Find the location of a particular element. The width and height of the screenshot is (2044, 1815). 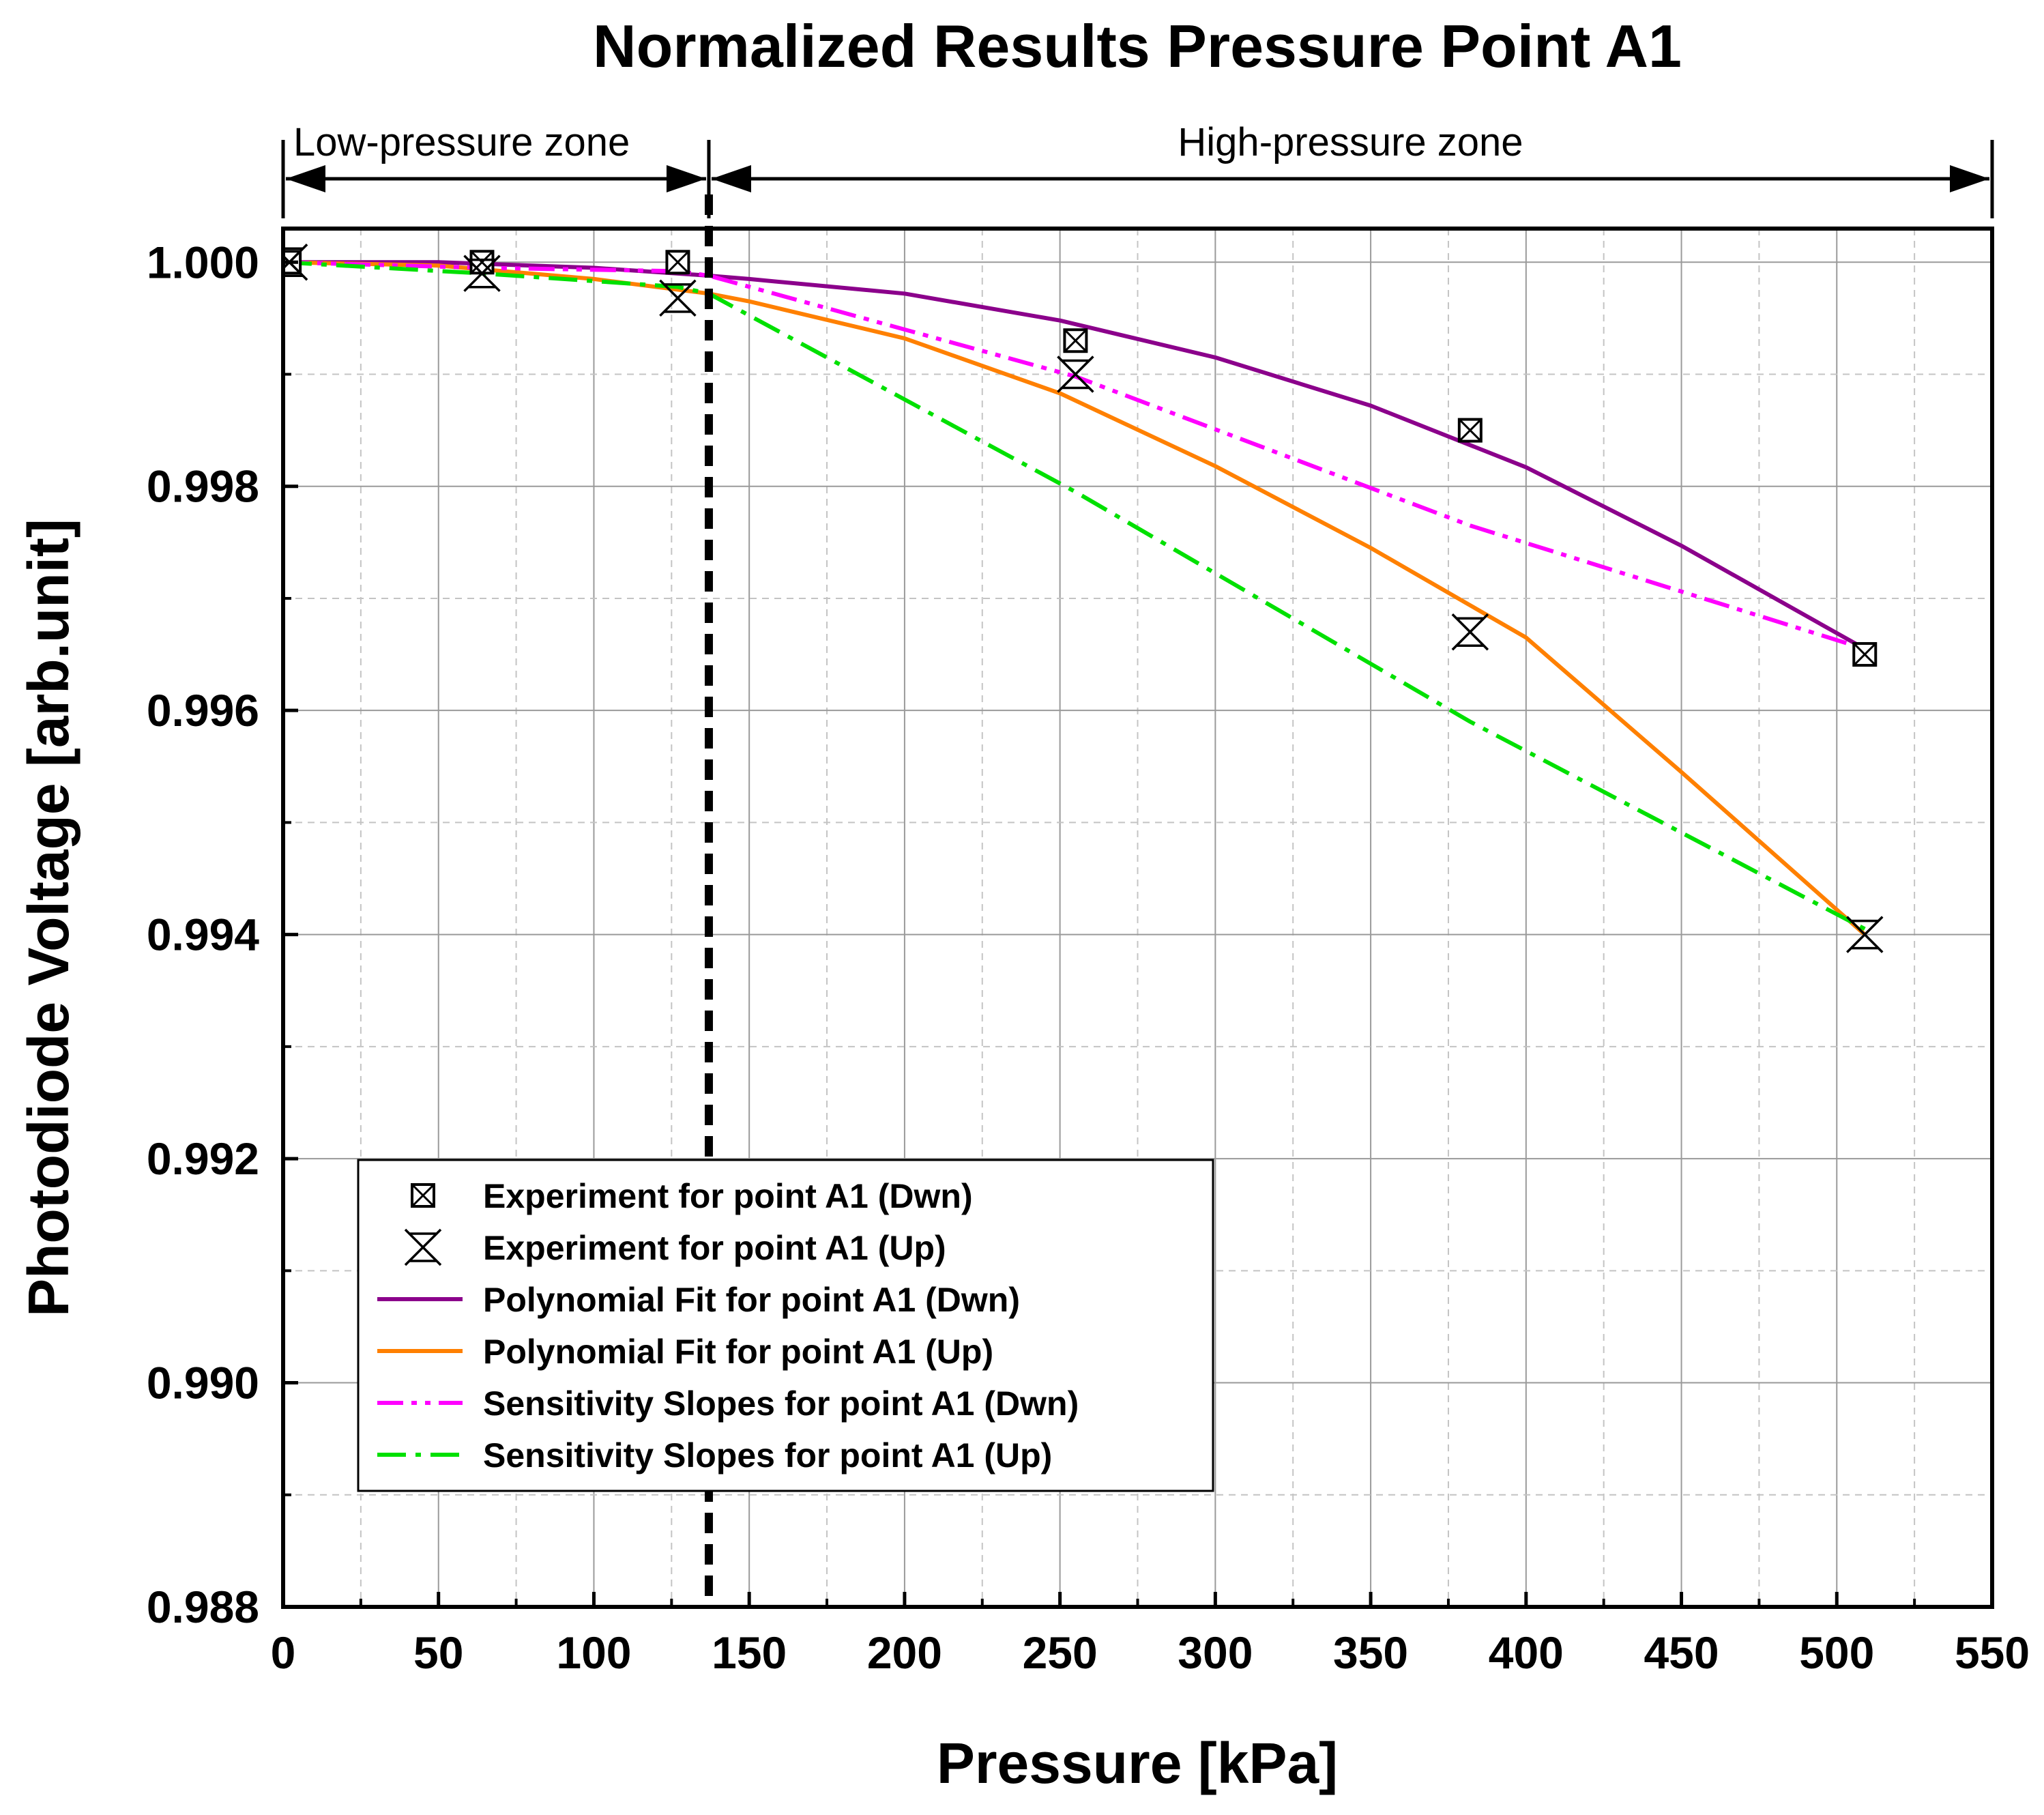

legend-label: Sensitivity Slopes for point A1 (Dwn) is located at coordinates (781, 1403).